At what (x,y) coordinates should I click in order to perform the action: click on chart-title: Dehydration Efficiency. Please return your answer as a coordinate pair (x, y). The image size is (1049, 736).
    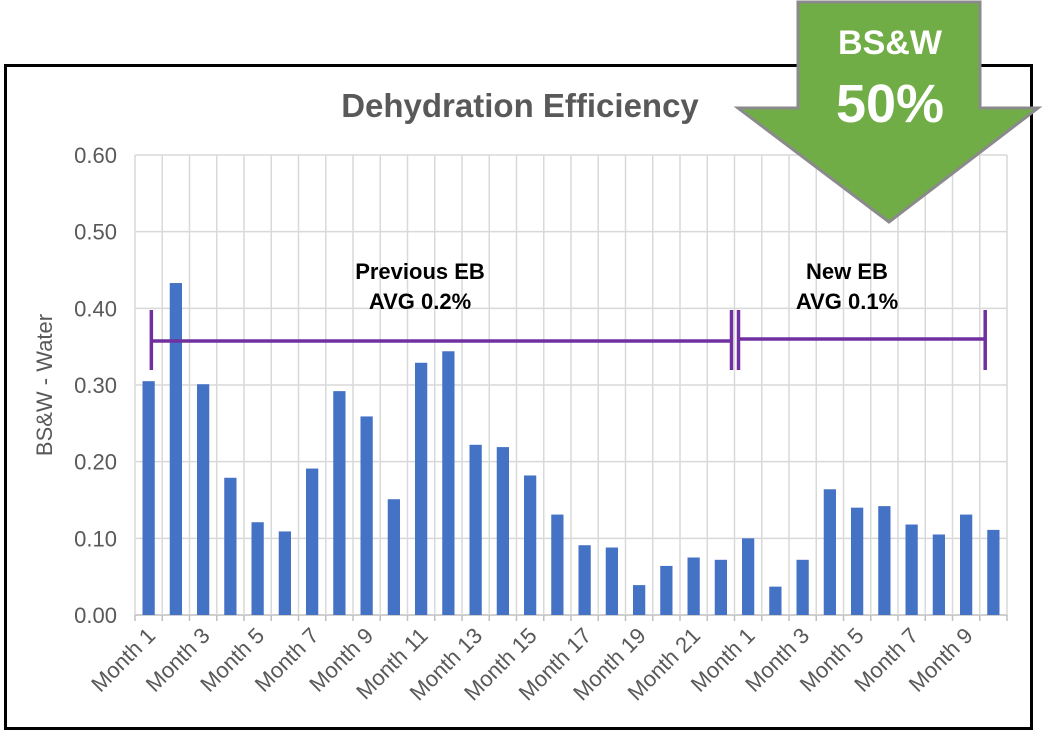
    Looking at the image, I should click on (520, 105).